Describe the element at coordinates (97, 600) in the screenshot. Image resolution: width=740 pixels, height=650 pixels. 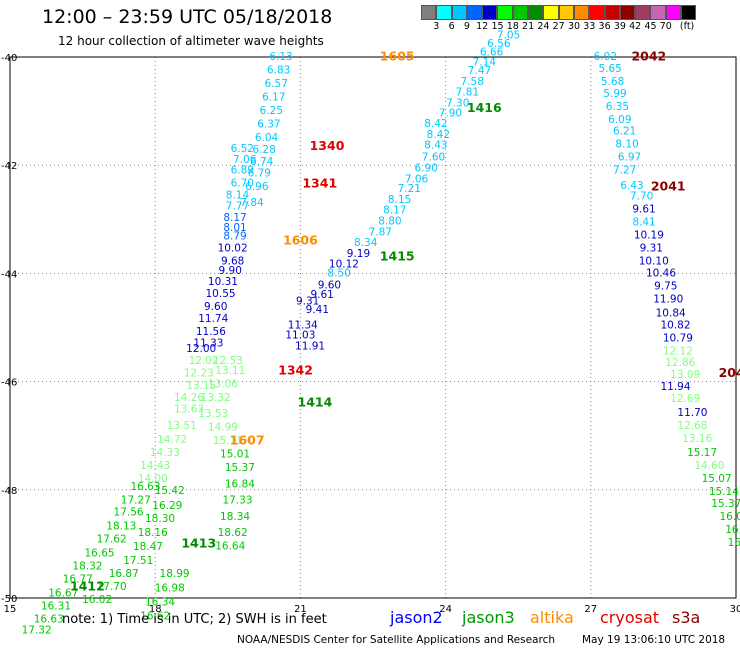
I see `wave-height-value: 16.02` at that location.